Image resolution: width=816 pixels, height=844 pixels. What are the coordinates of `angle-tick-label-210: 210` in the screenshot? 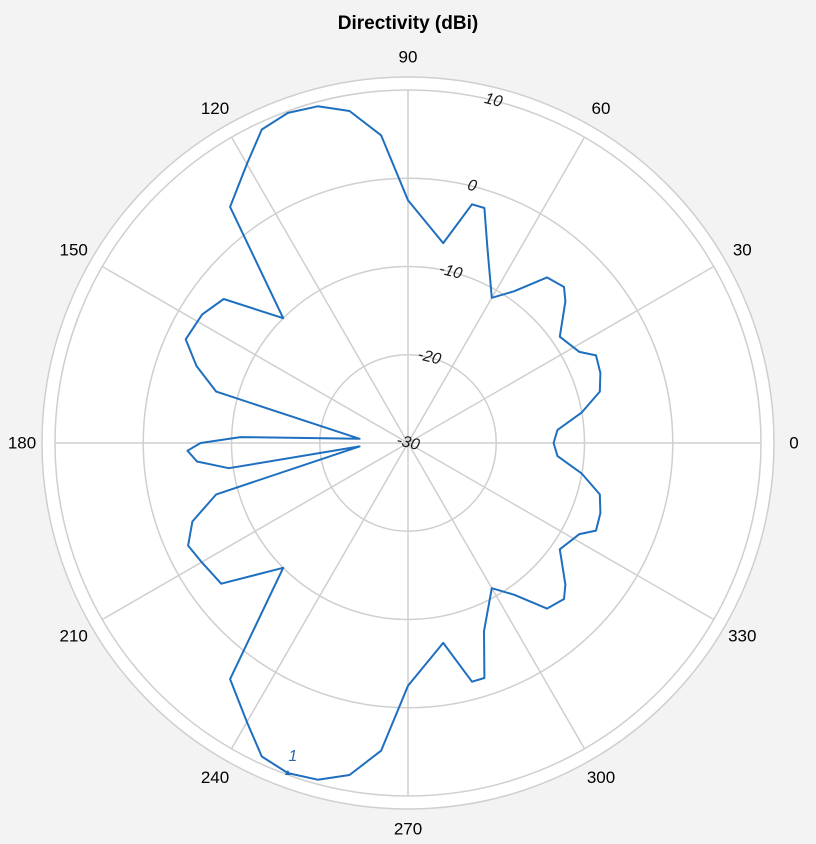 It's located at (74, 636).